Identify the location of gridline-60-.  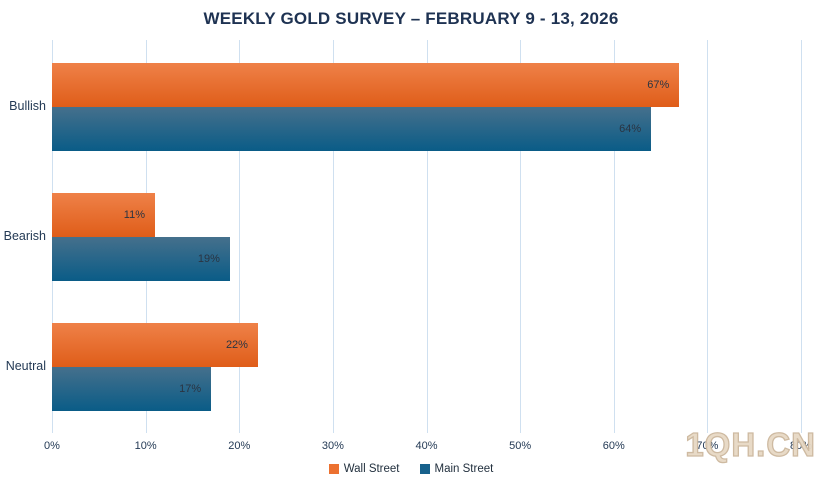
(614, 236).